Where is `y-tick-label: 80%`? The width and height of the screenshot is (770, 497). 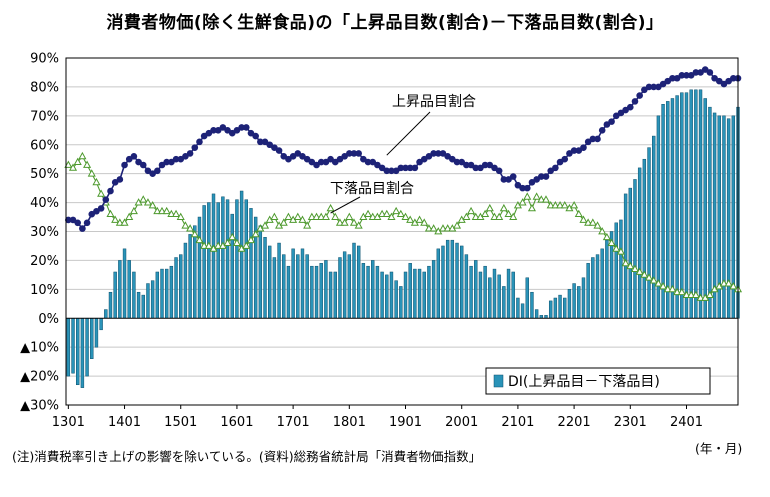
y-tick-label: 80% is located at coordinates (44, 87).